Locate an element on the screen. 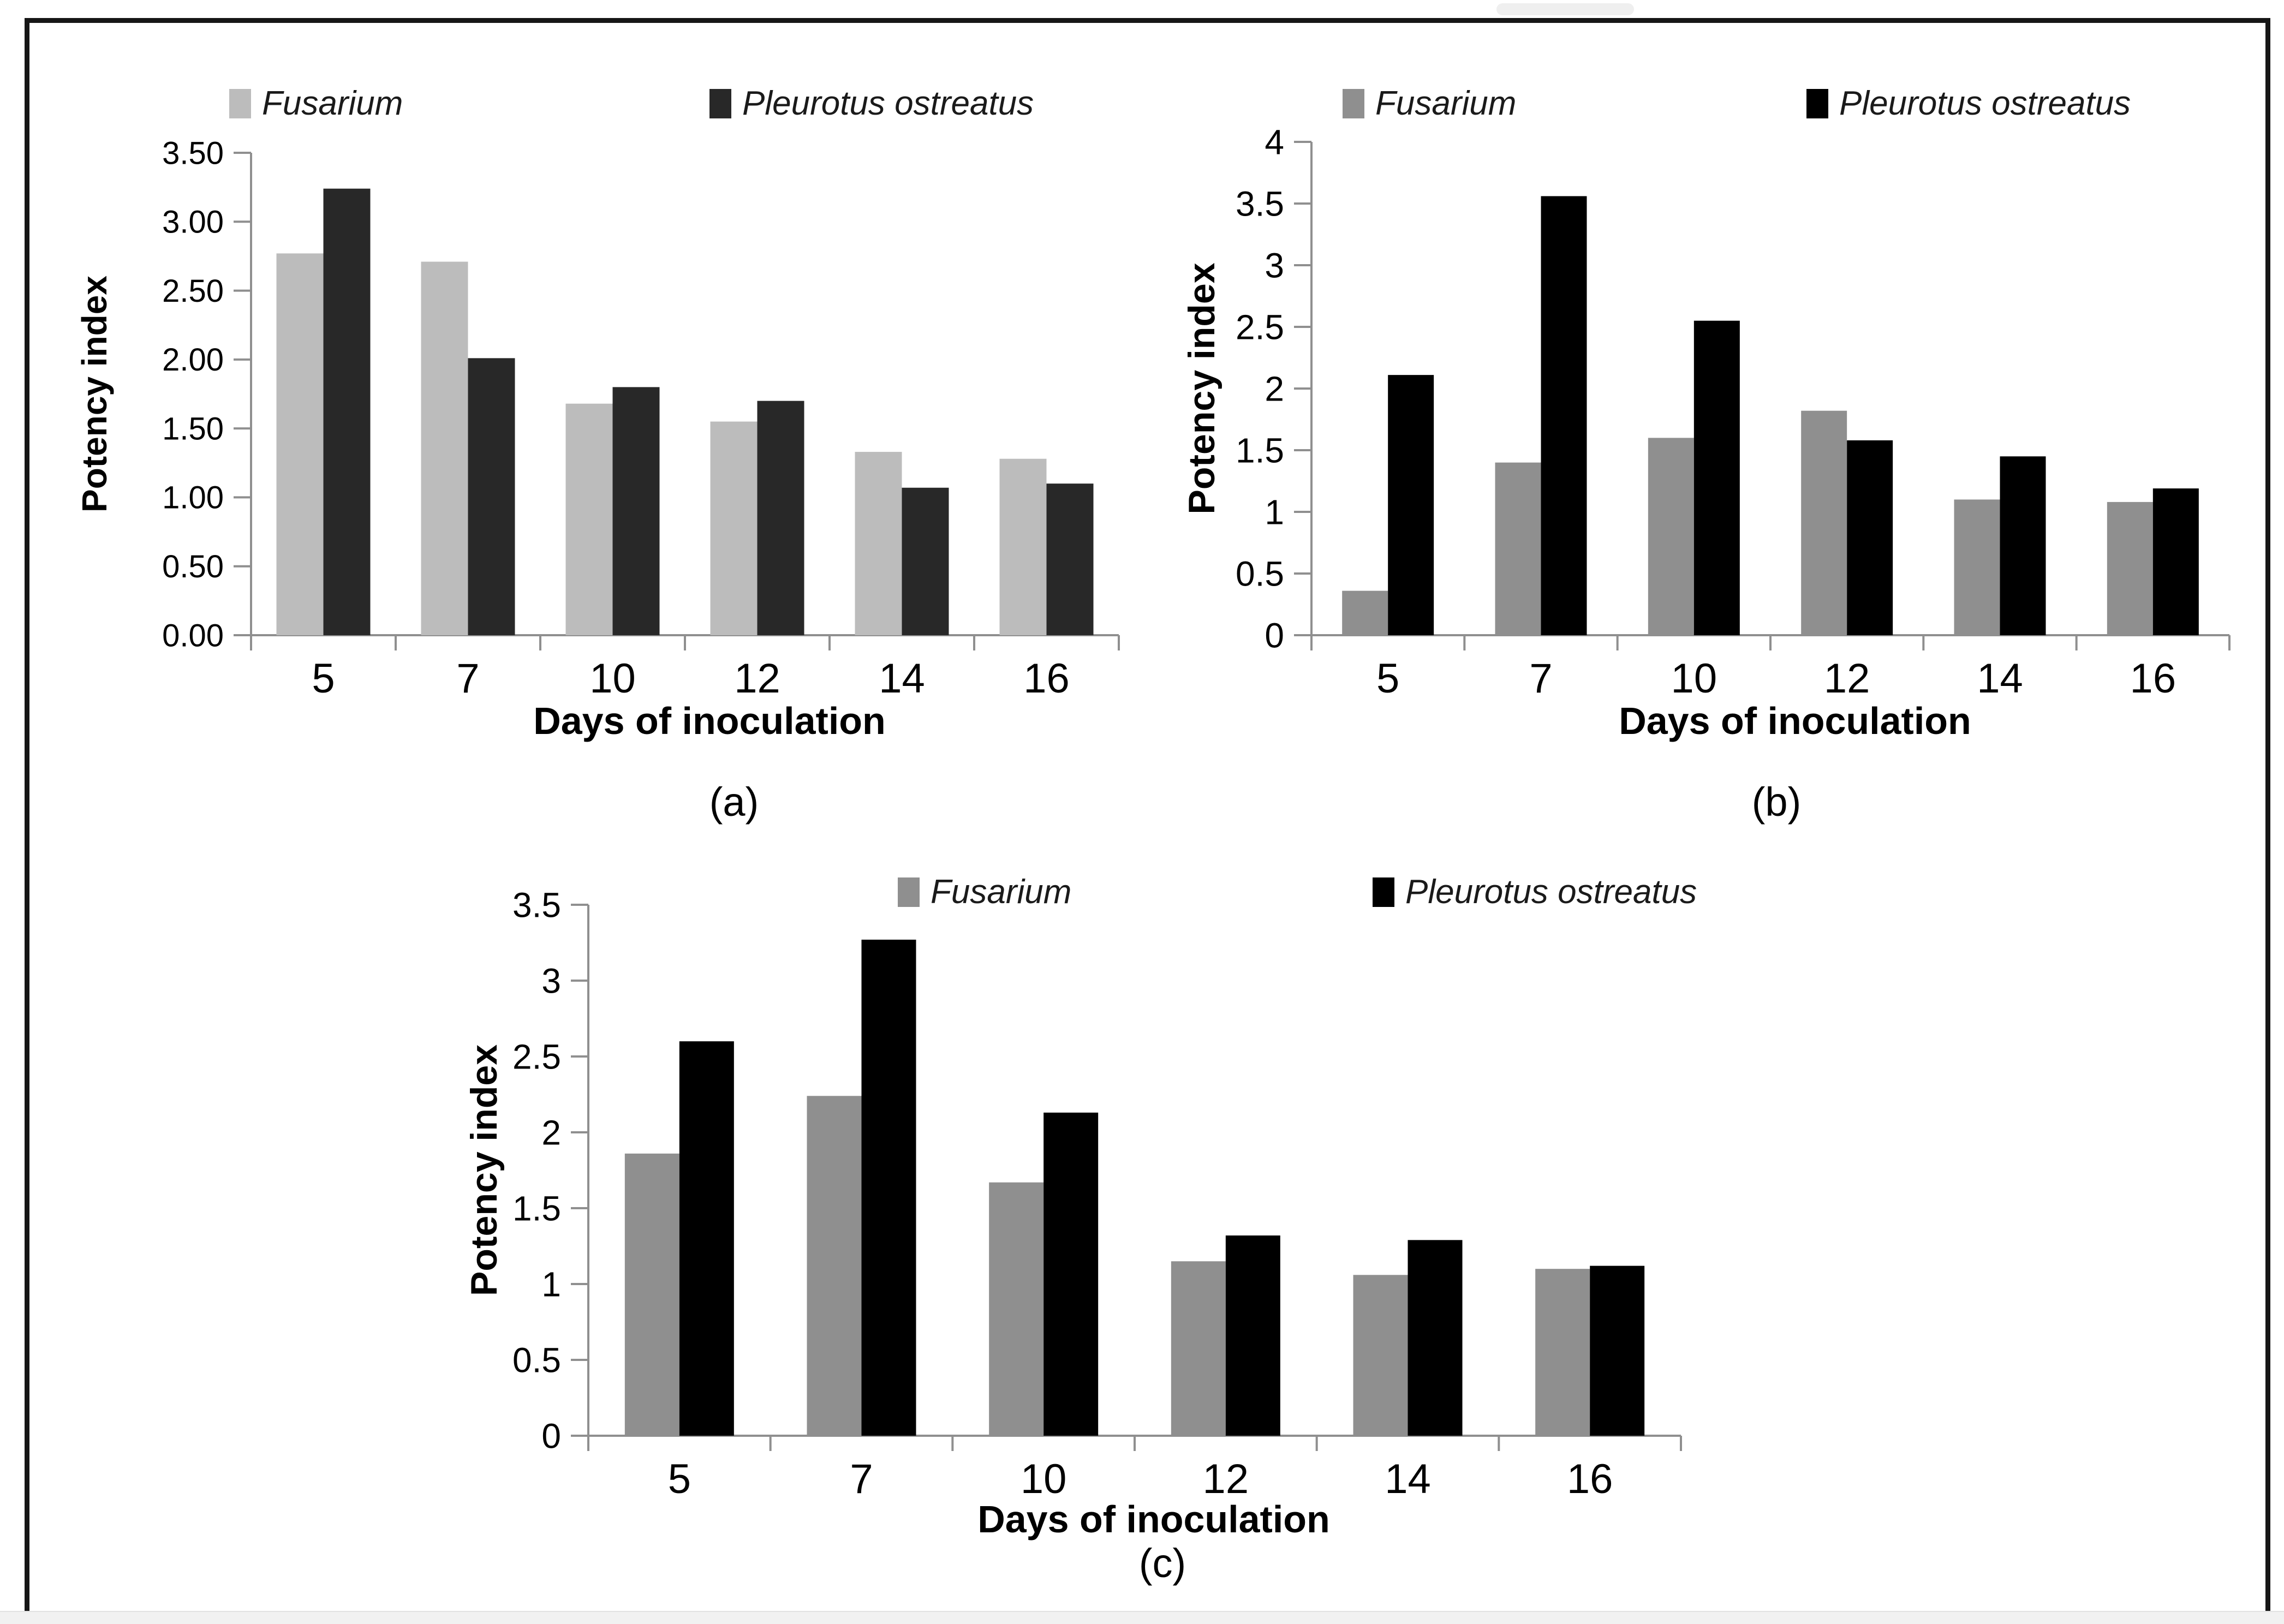  scrollbar-remnant is located at coordinates (1565, 9).